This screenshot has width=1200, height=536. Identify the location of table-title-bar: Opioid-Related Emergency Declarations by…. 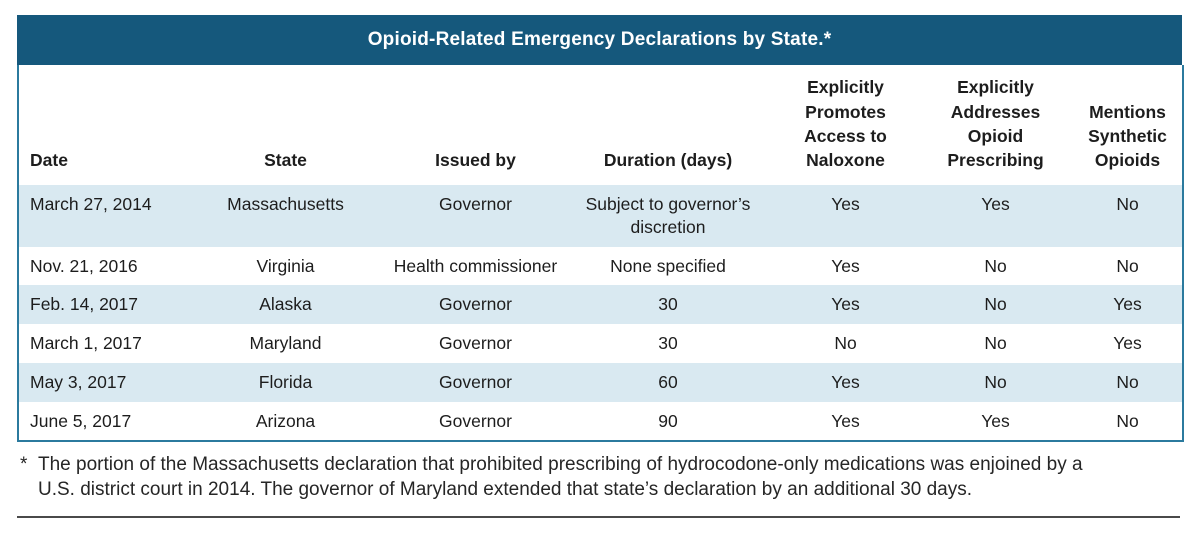
(599, 40).